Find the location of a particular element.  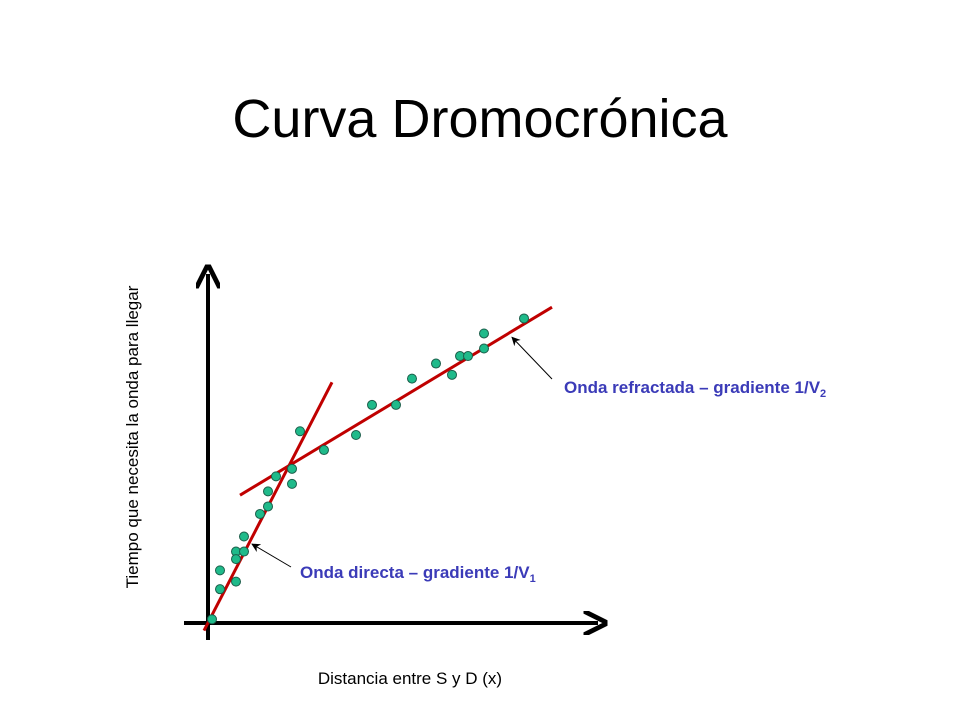

annotation-refracted-label: Onda refractada – gradiente 1/V is located at coordinates (692, 387).